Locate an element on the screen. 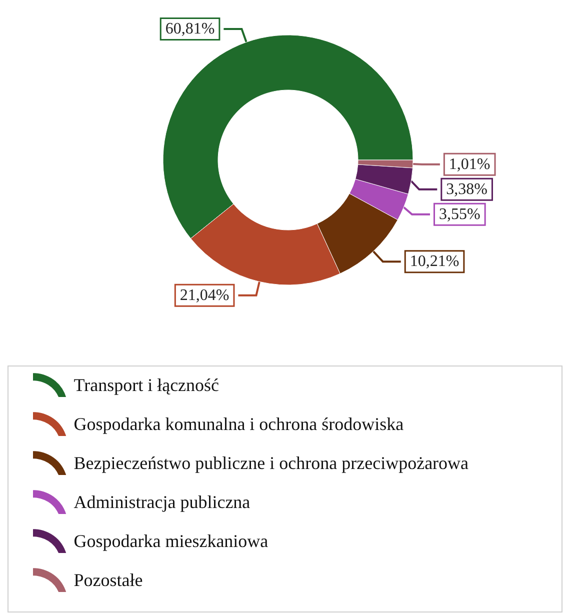 Image resolution: width=564 pixels, height=615 pixels. data-label: 1,01% is located at coordinates (469, 164).